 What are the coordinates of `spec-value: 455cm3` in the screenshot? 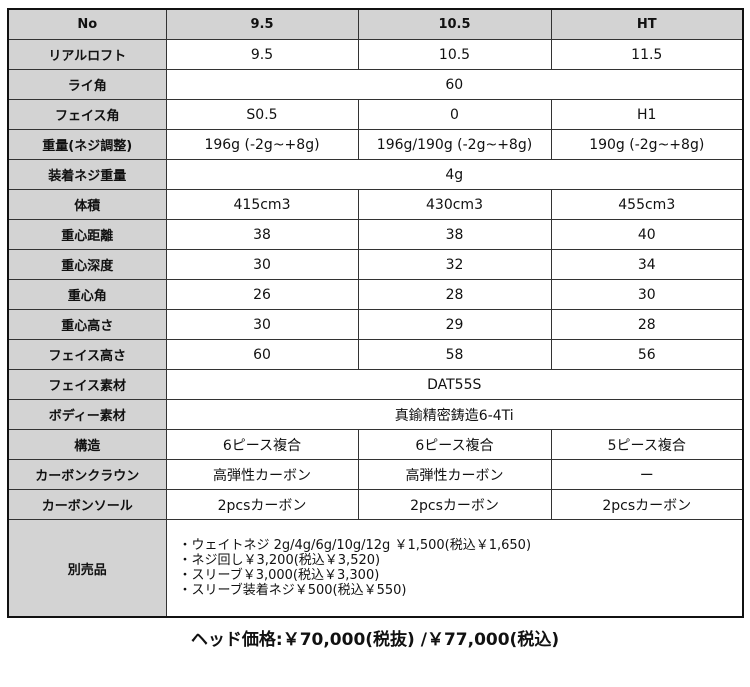 It's located at (647, 204).